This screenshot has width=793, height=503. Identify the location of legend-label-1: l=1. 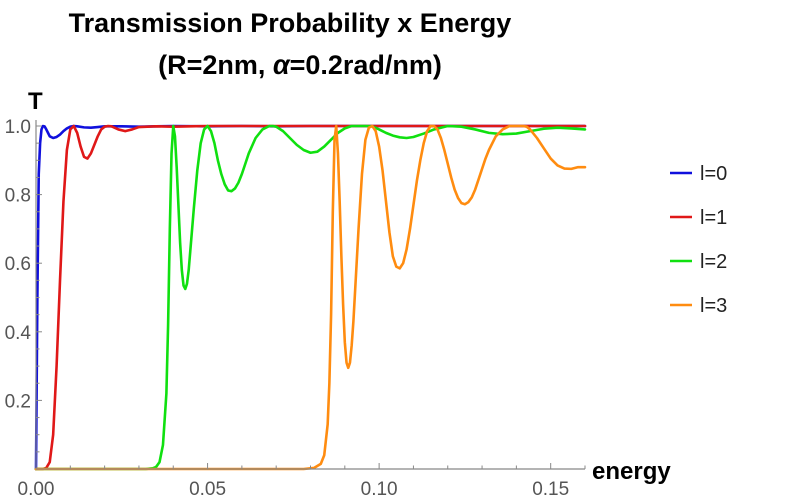
(713, 218).